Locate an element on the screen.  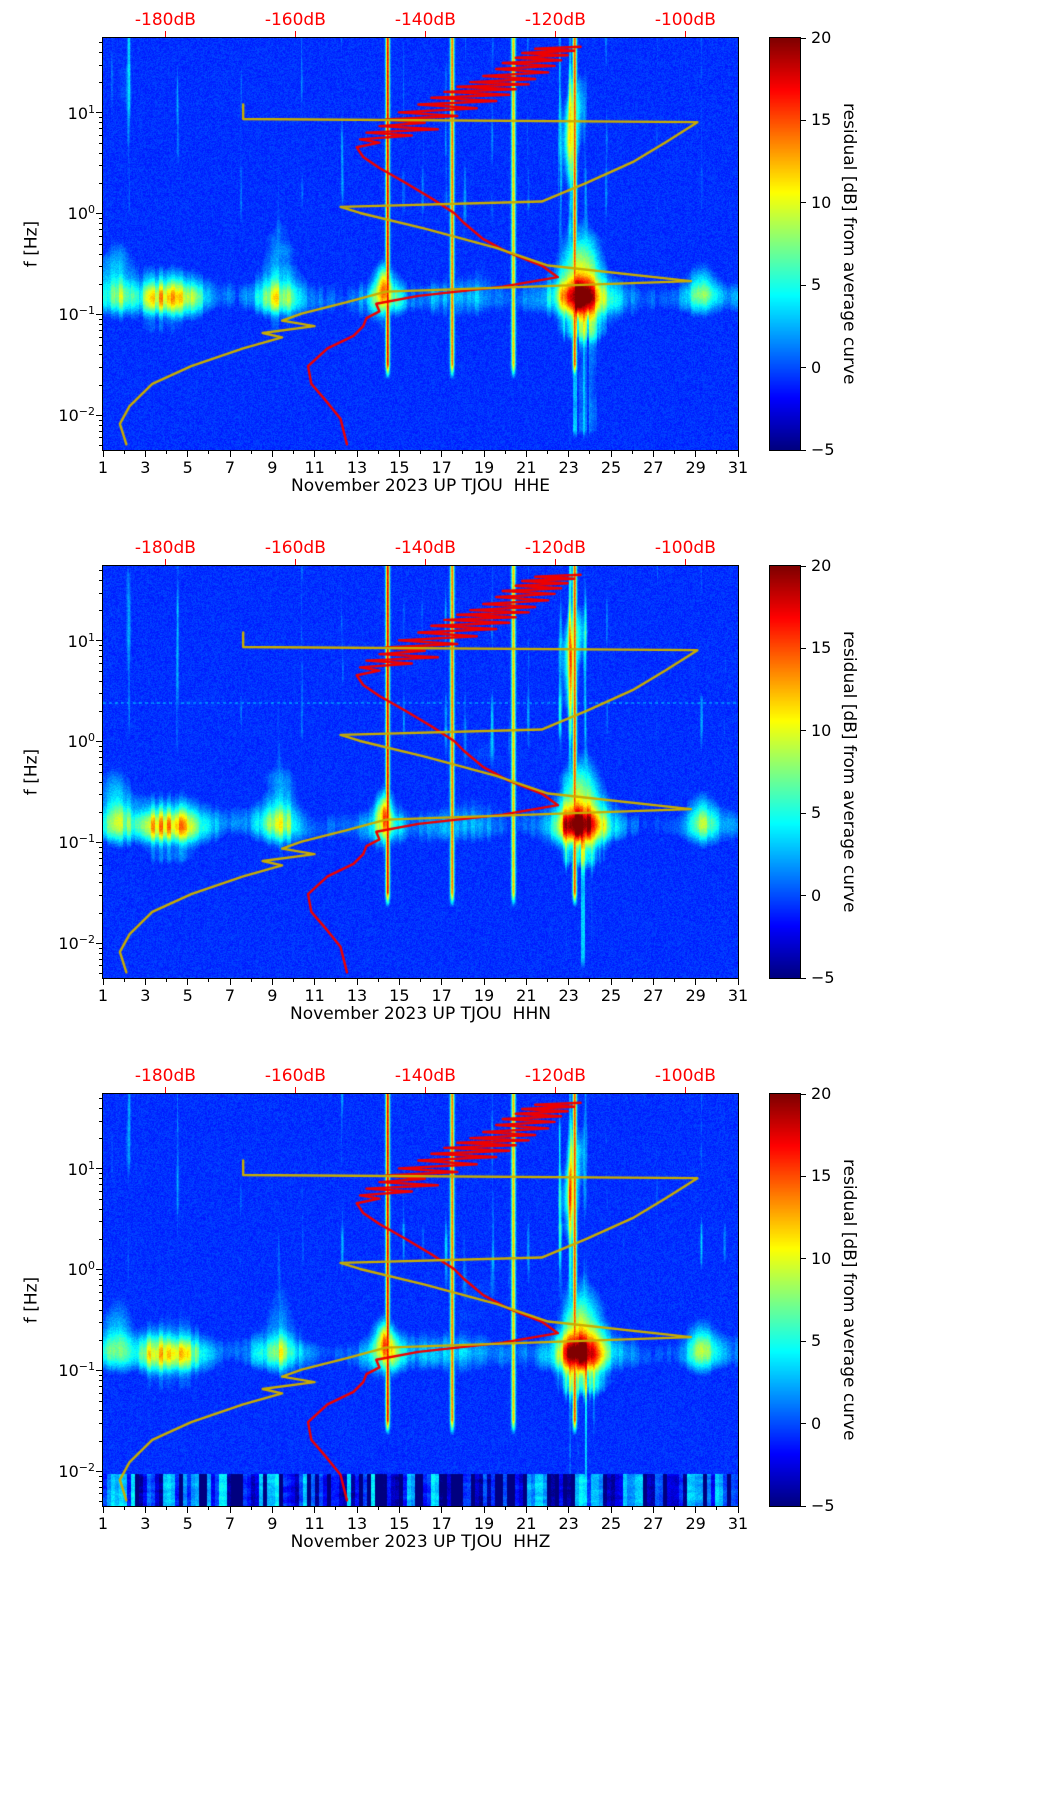
y-tick-label: 101 is located at coordinates (81, 640).